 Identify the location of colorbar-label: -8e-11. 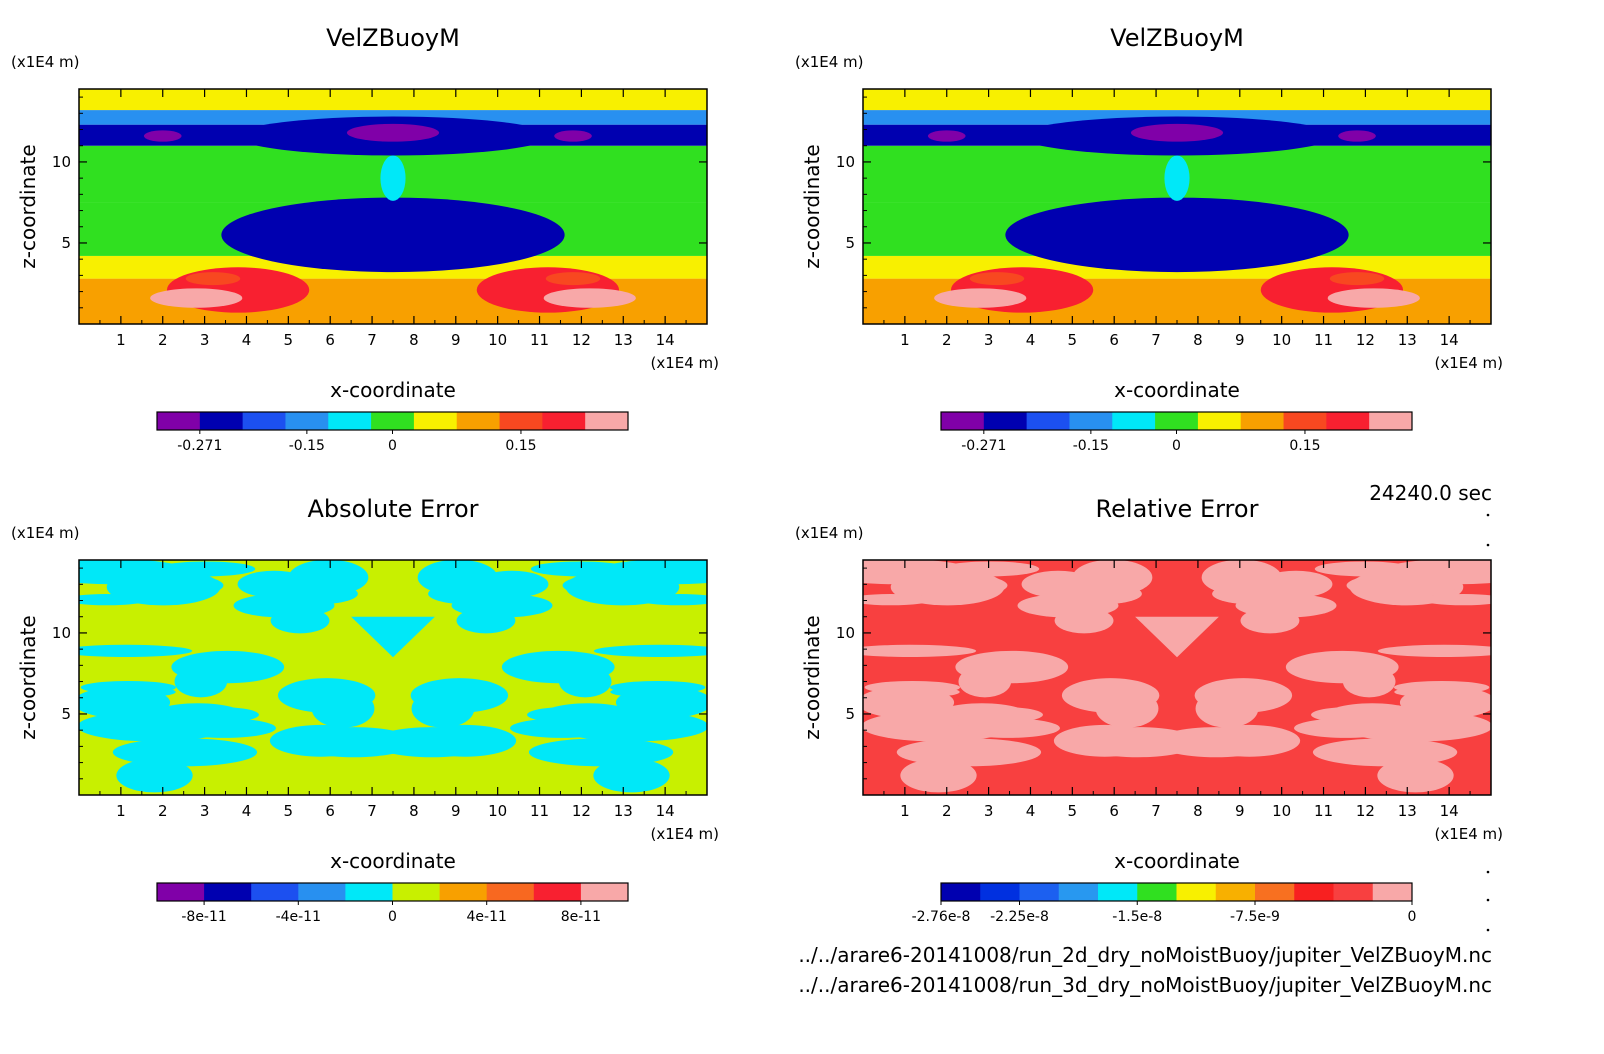
(203, 917).